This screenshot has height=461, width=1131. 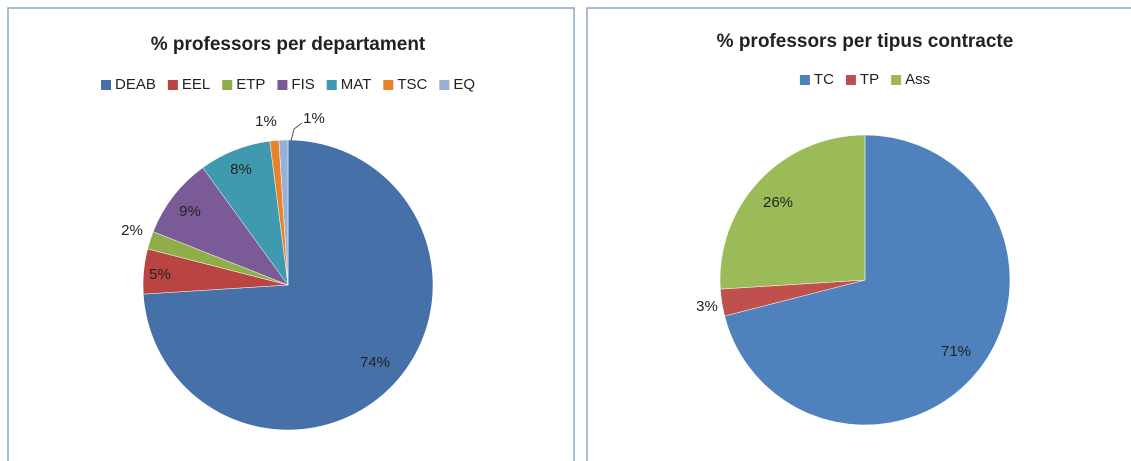 I want to click on legend-label: Ass, so click(x=917, y=79).